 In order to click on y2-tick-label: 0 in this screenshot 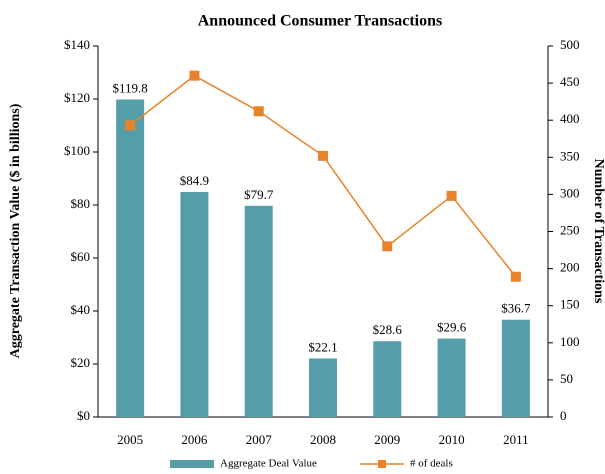, I will do `click(563, 415)`.